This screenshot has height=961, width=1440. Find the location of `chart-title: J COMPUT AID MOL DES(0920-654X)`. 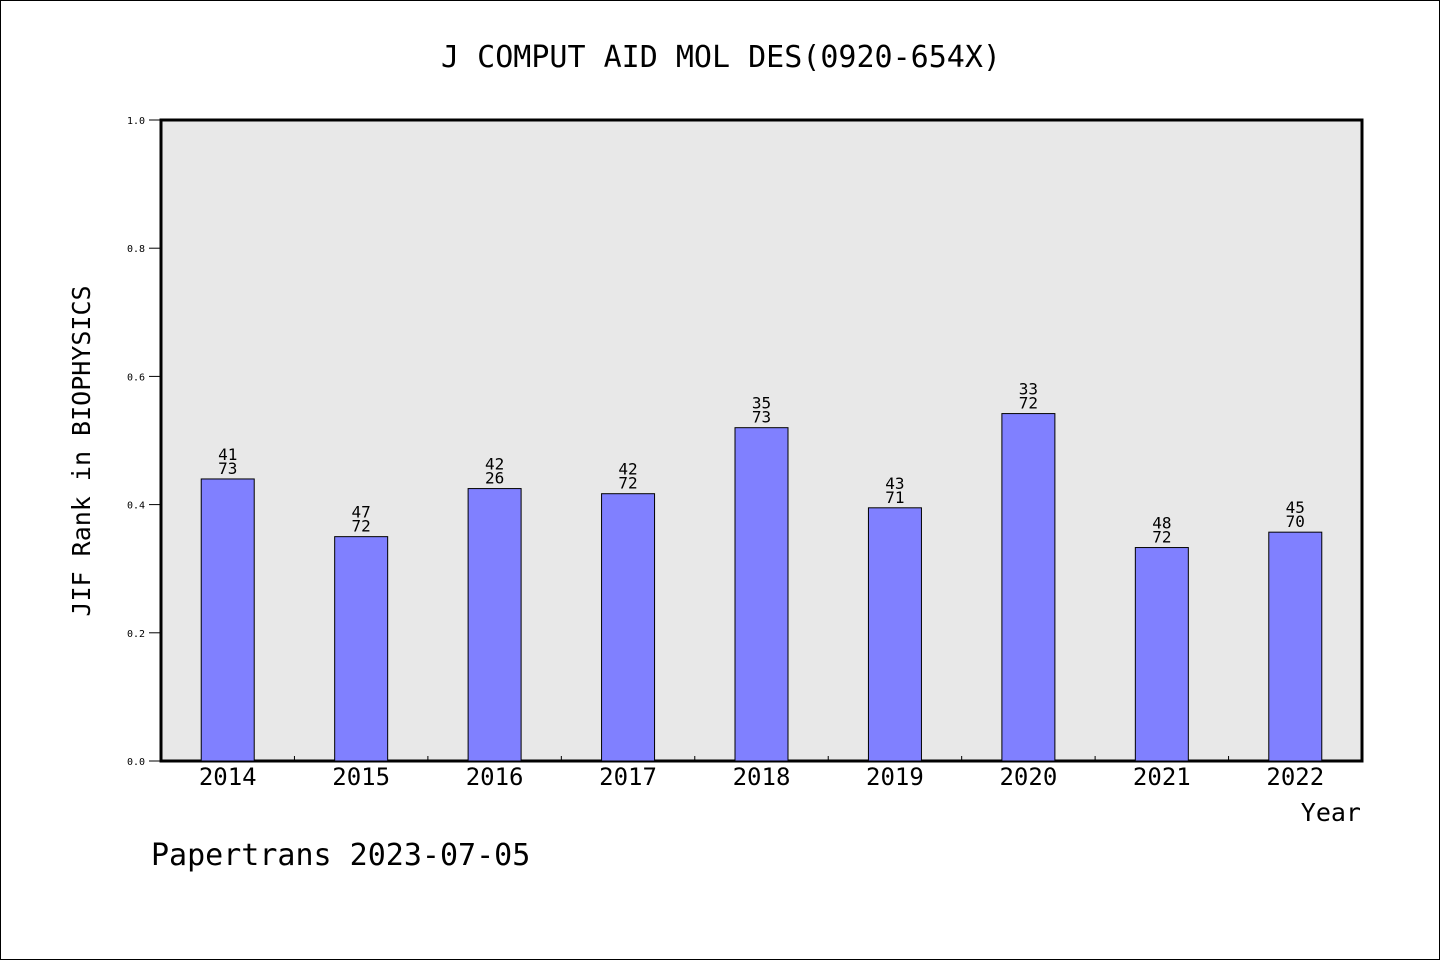

chart-title: J COMPUT AID MOL DES(0920-654X) is located at coordinates (721, 57).